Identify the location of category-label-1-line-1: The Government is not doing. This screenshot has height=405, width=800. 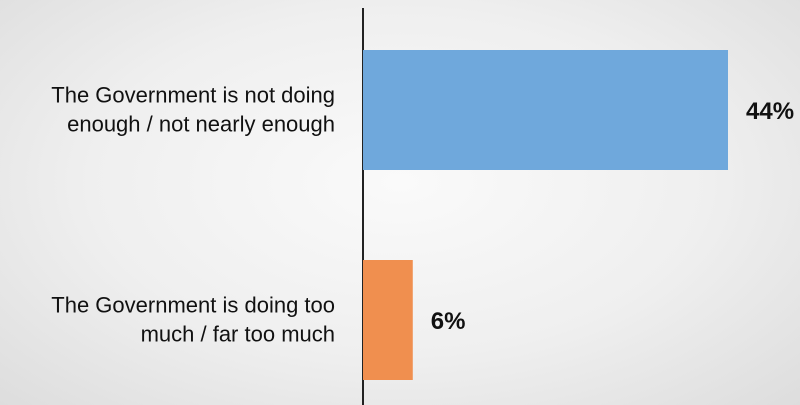
(193, 95).